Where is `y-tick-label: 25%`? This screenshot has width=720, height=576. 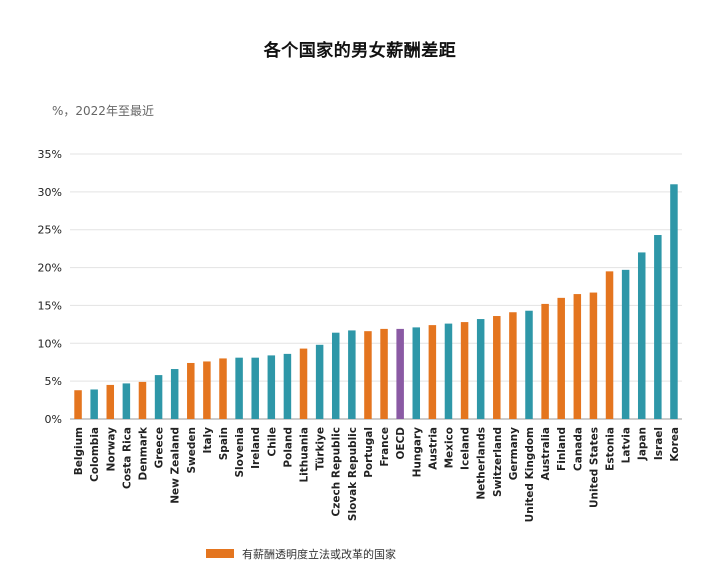
y-tick-label: 25% is located at coordinates (50, 230).